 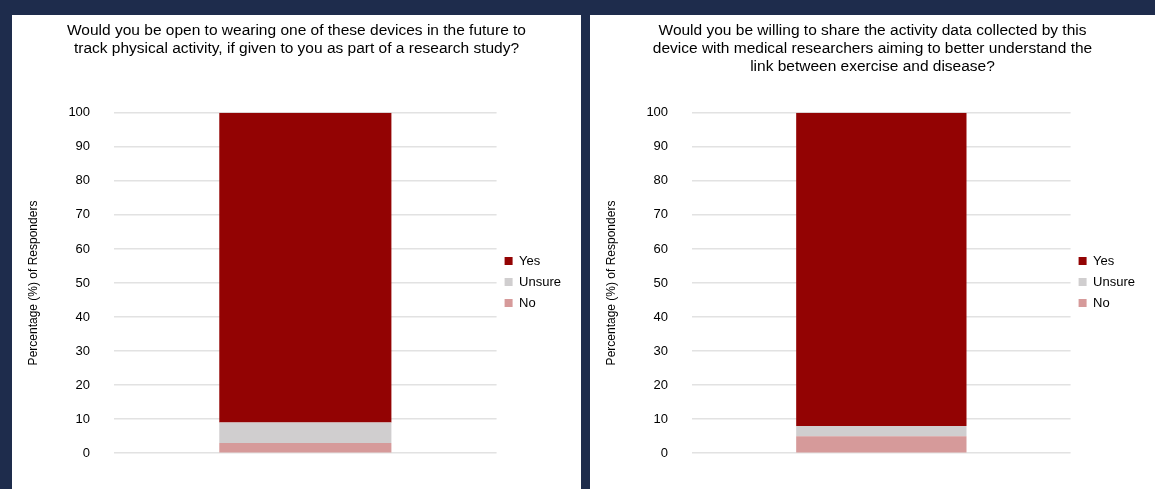 What do you see at coordinates (296, 39) in the screenshot?
I see `chart-title: Would you be open to wearing one of these devices in the future to track physical activity, if given to you as part of a research study?` at bounding box center [296, 39].